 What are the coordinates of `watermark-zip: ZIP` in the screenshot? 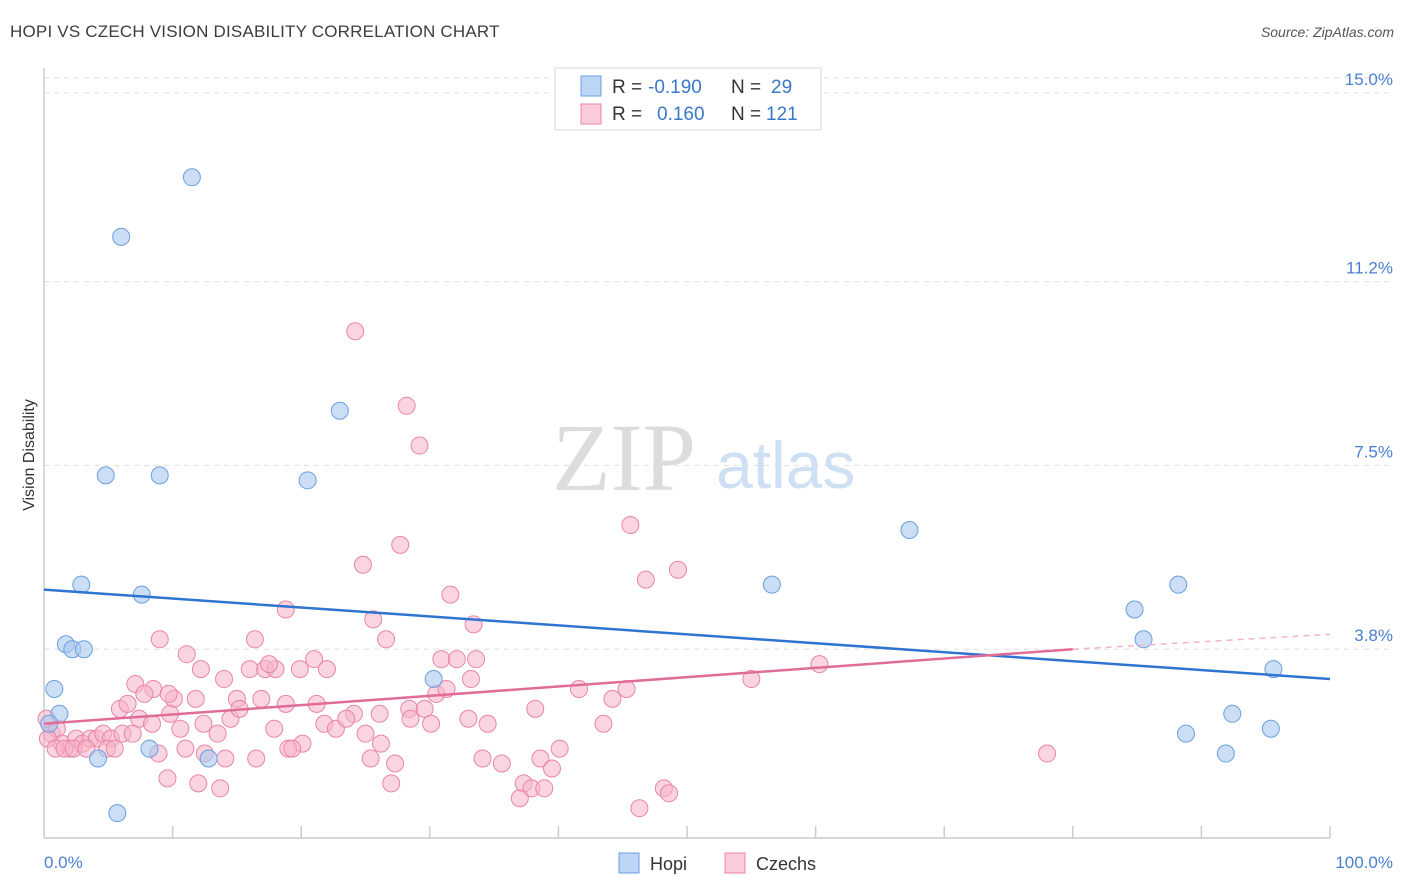 It's located at (624, 457).